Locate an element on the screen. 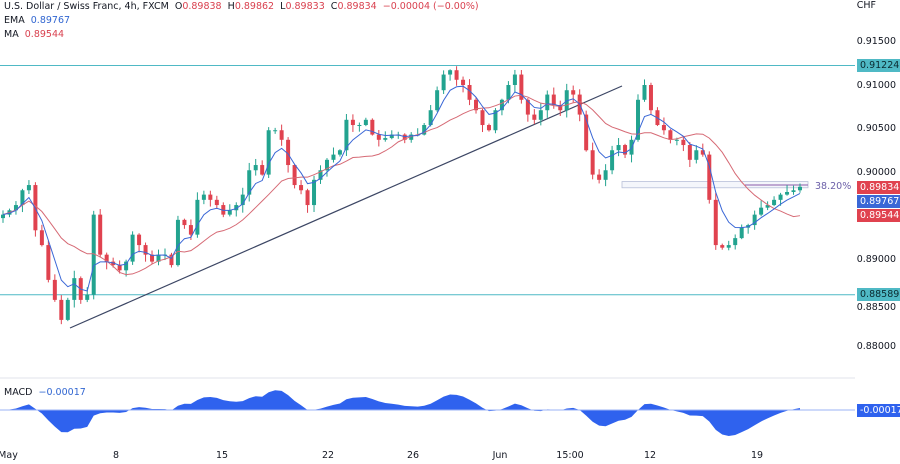 This screenshot has height=464, width=900. macd-legend: MACD −0.00017 is located at coordinates (45, 392).